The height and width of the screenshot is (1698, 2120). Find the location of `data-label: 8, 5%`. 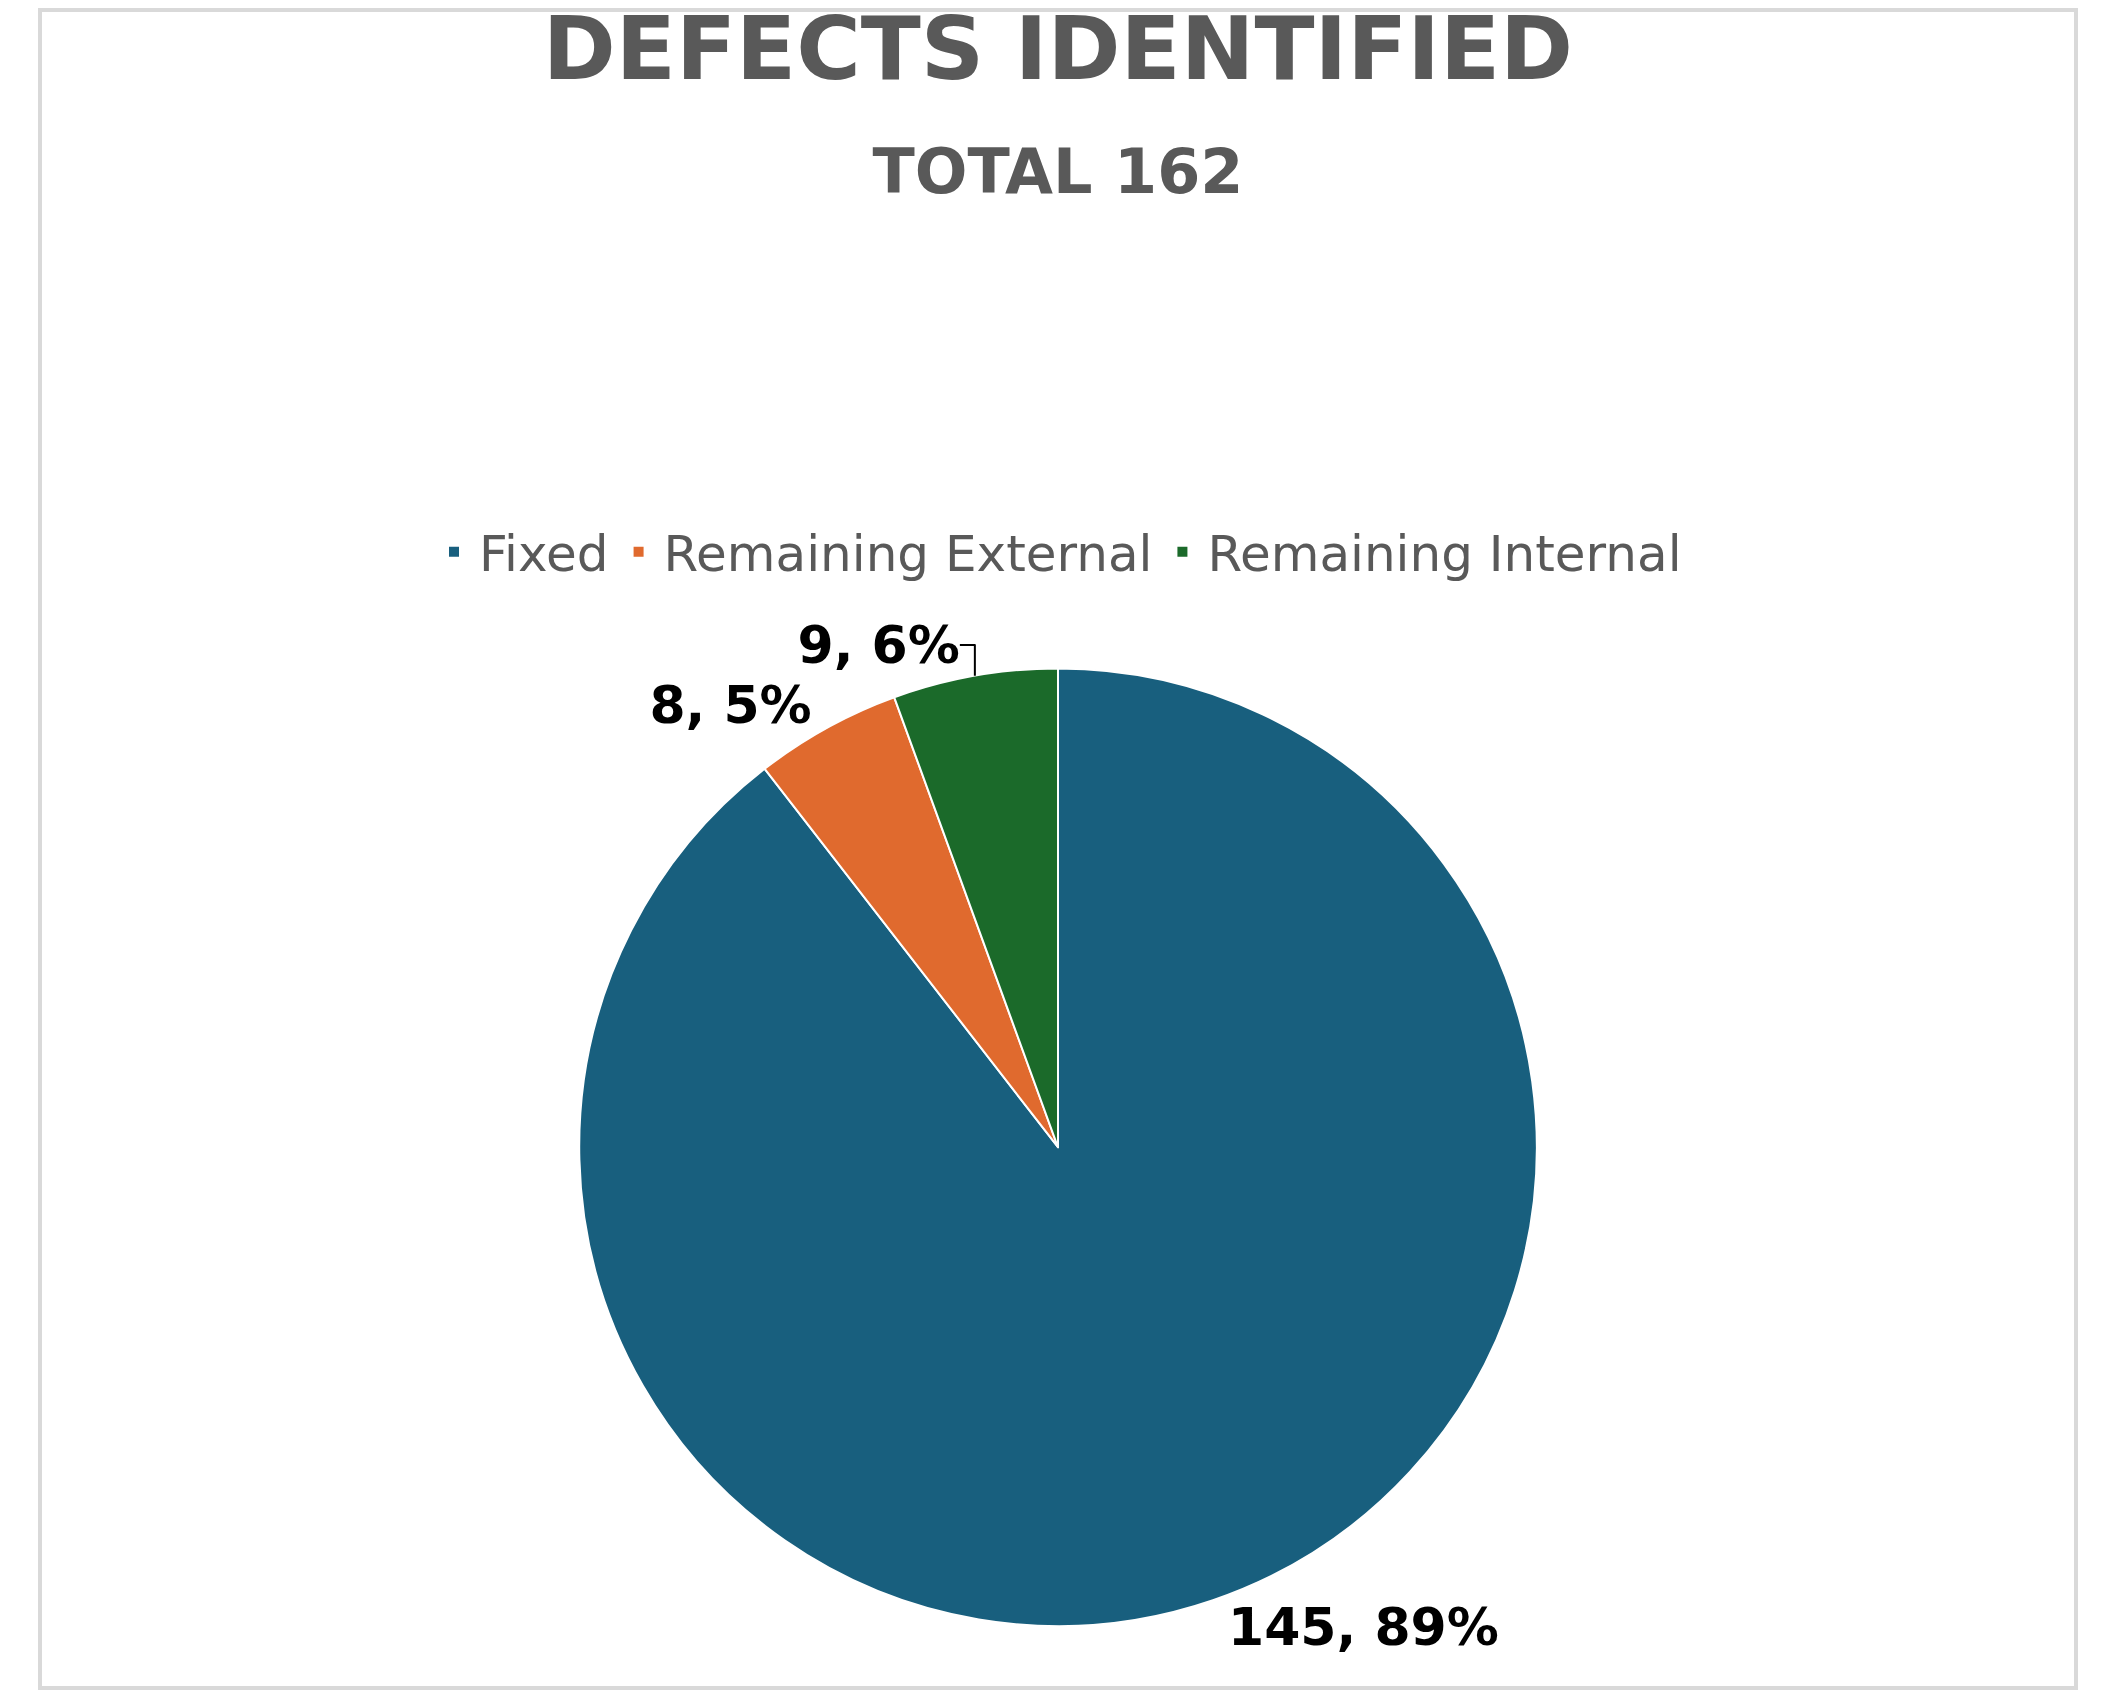

data-label: 8, 5% is located at coordinates (730, 705).